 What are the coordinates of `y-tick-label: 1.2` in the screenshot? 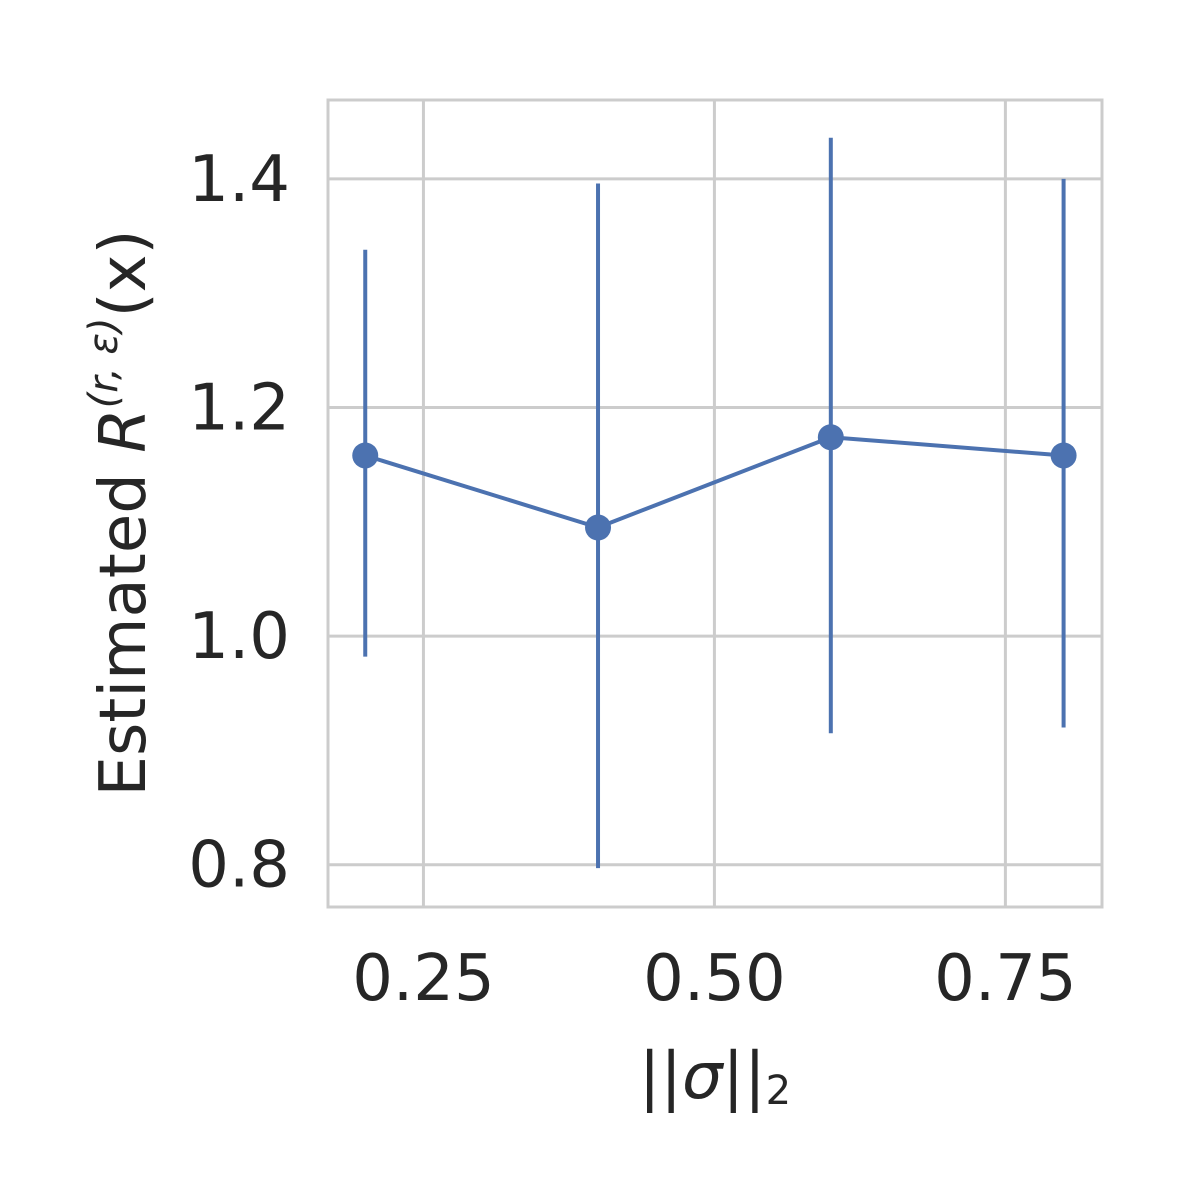 It's located at (239, 408).